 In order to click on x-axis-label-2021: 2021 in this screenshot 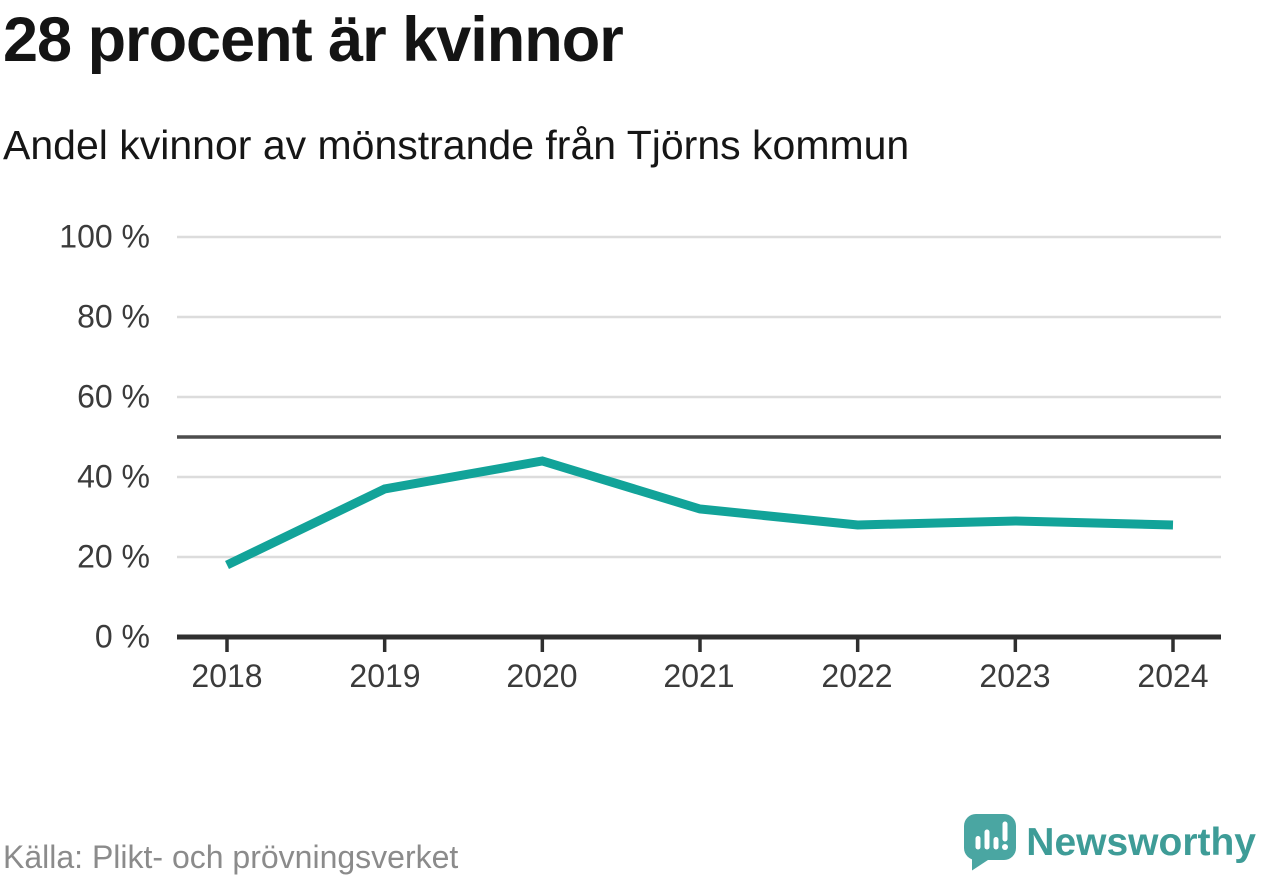, I will do `click(699, 676)`.